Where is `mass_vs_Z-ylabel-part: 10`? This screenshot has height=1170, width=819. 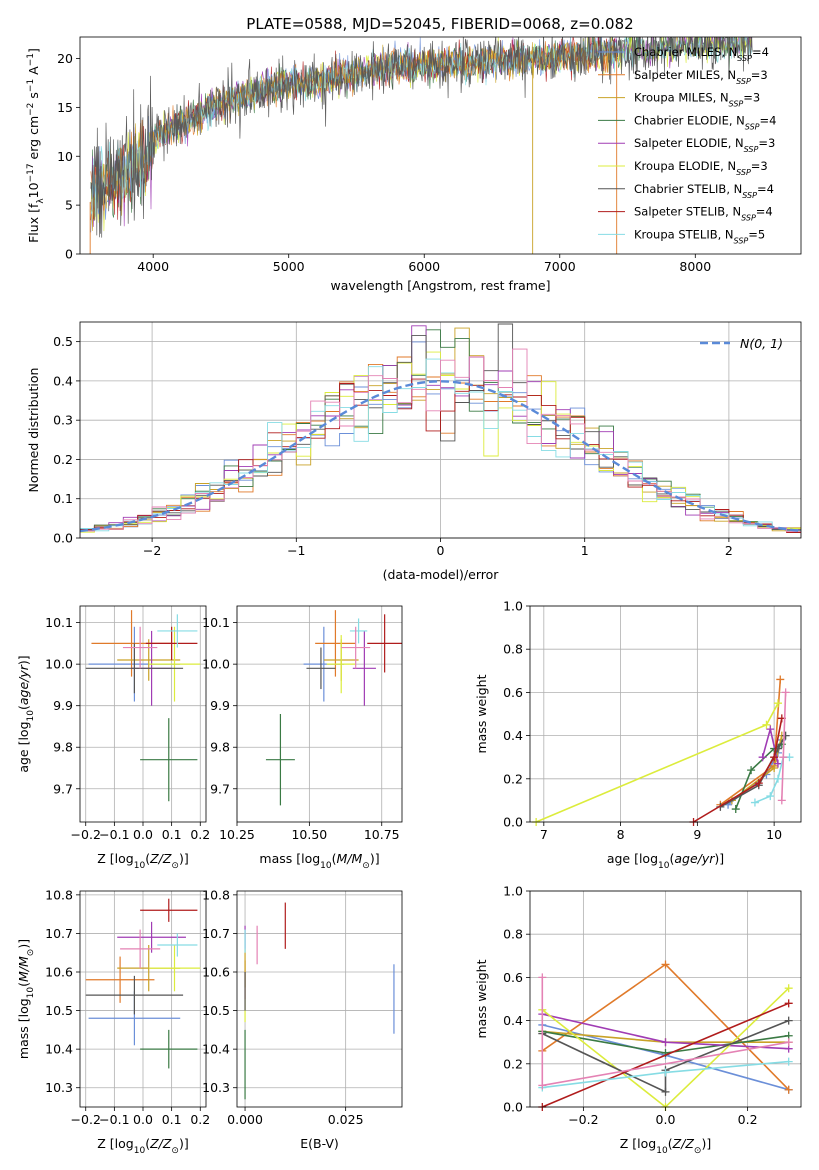
mass_vs_Z-ylabel-part: 10 is located at coordinates (31, 993).